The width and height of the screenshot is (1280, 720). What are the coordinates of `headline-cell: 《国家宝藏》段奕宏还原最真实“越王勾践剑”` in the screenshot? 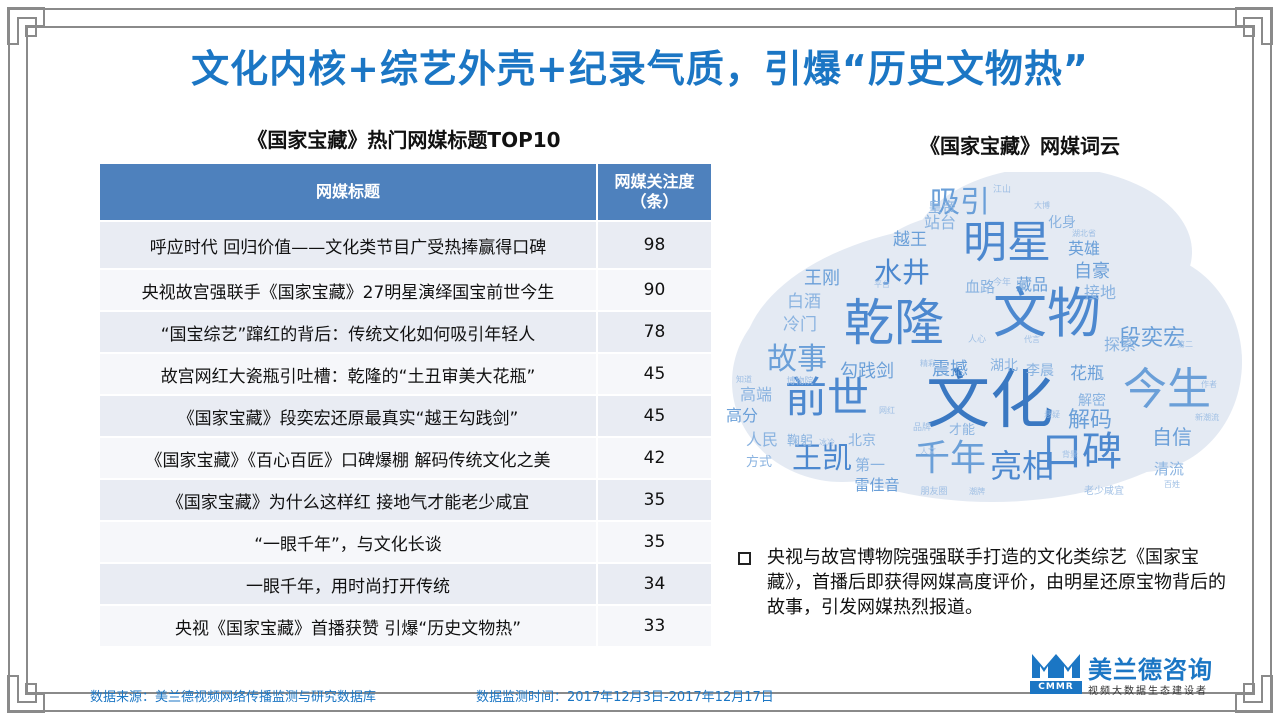 It's located at (348, 416).